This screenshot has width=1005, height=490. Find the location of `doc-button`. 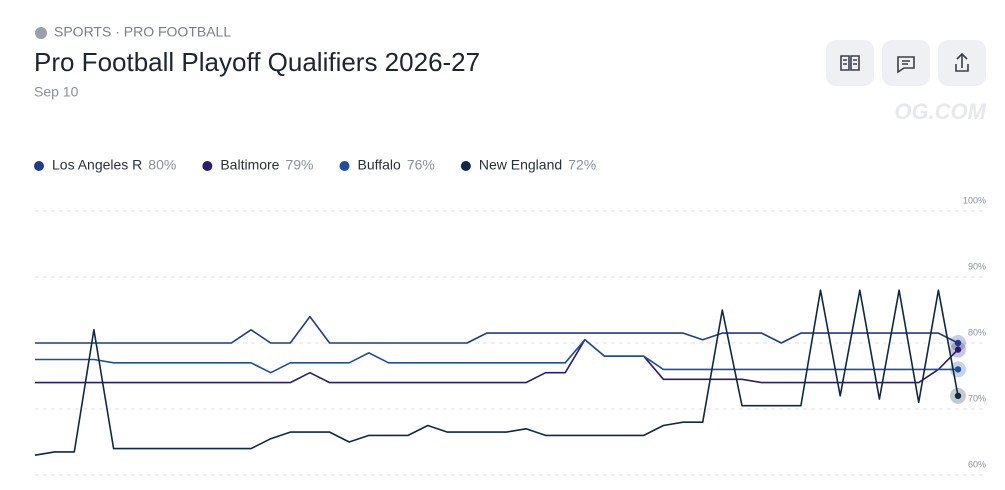

doc-button is located at coordinates (850, 63).